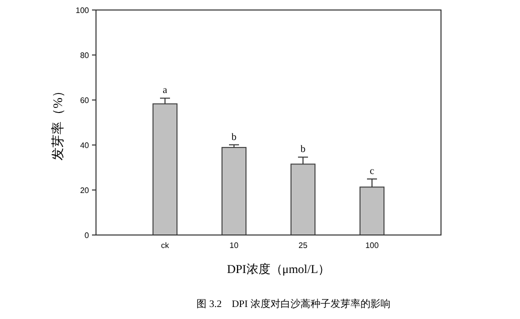 The image size is (520, 319). I want to click on annotation: c, so click(372, 171).